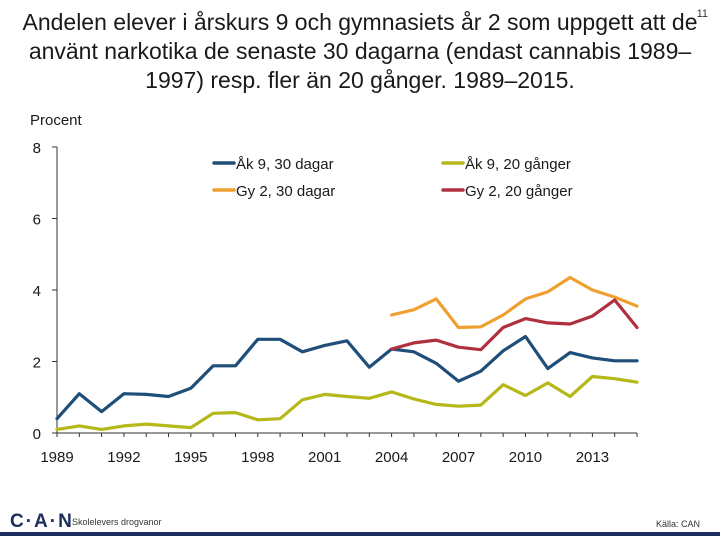 The image size is (720, 540). What do you see at coordinates (519, 191) in the screenshot?
I see `legend-label: Gy 2, 20 gånger` at bounding box center [519, 191].